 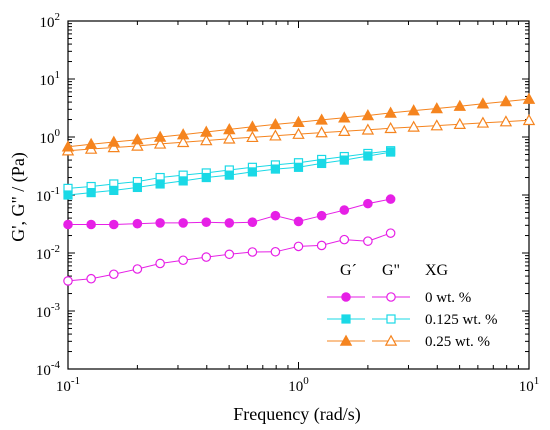 What do you see at coordinates (18, 197) in the screenshot?
I see `y-axis-title: G', G" / (Pa)` at bounding box center [18, 197].